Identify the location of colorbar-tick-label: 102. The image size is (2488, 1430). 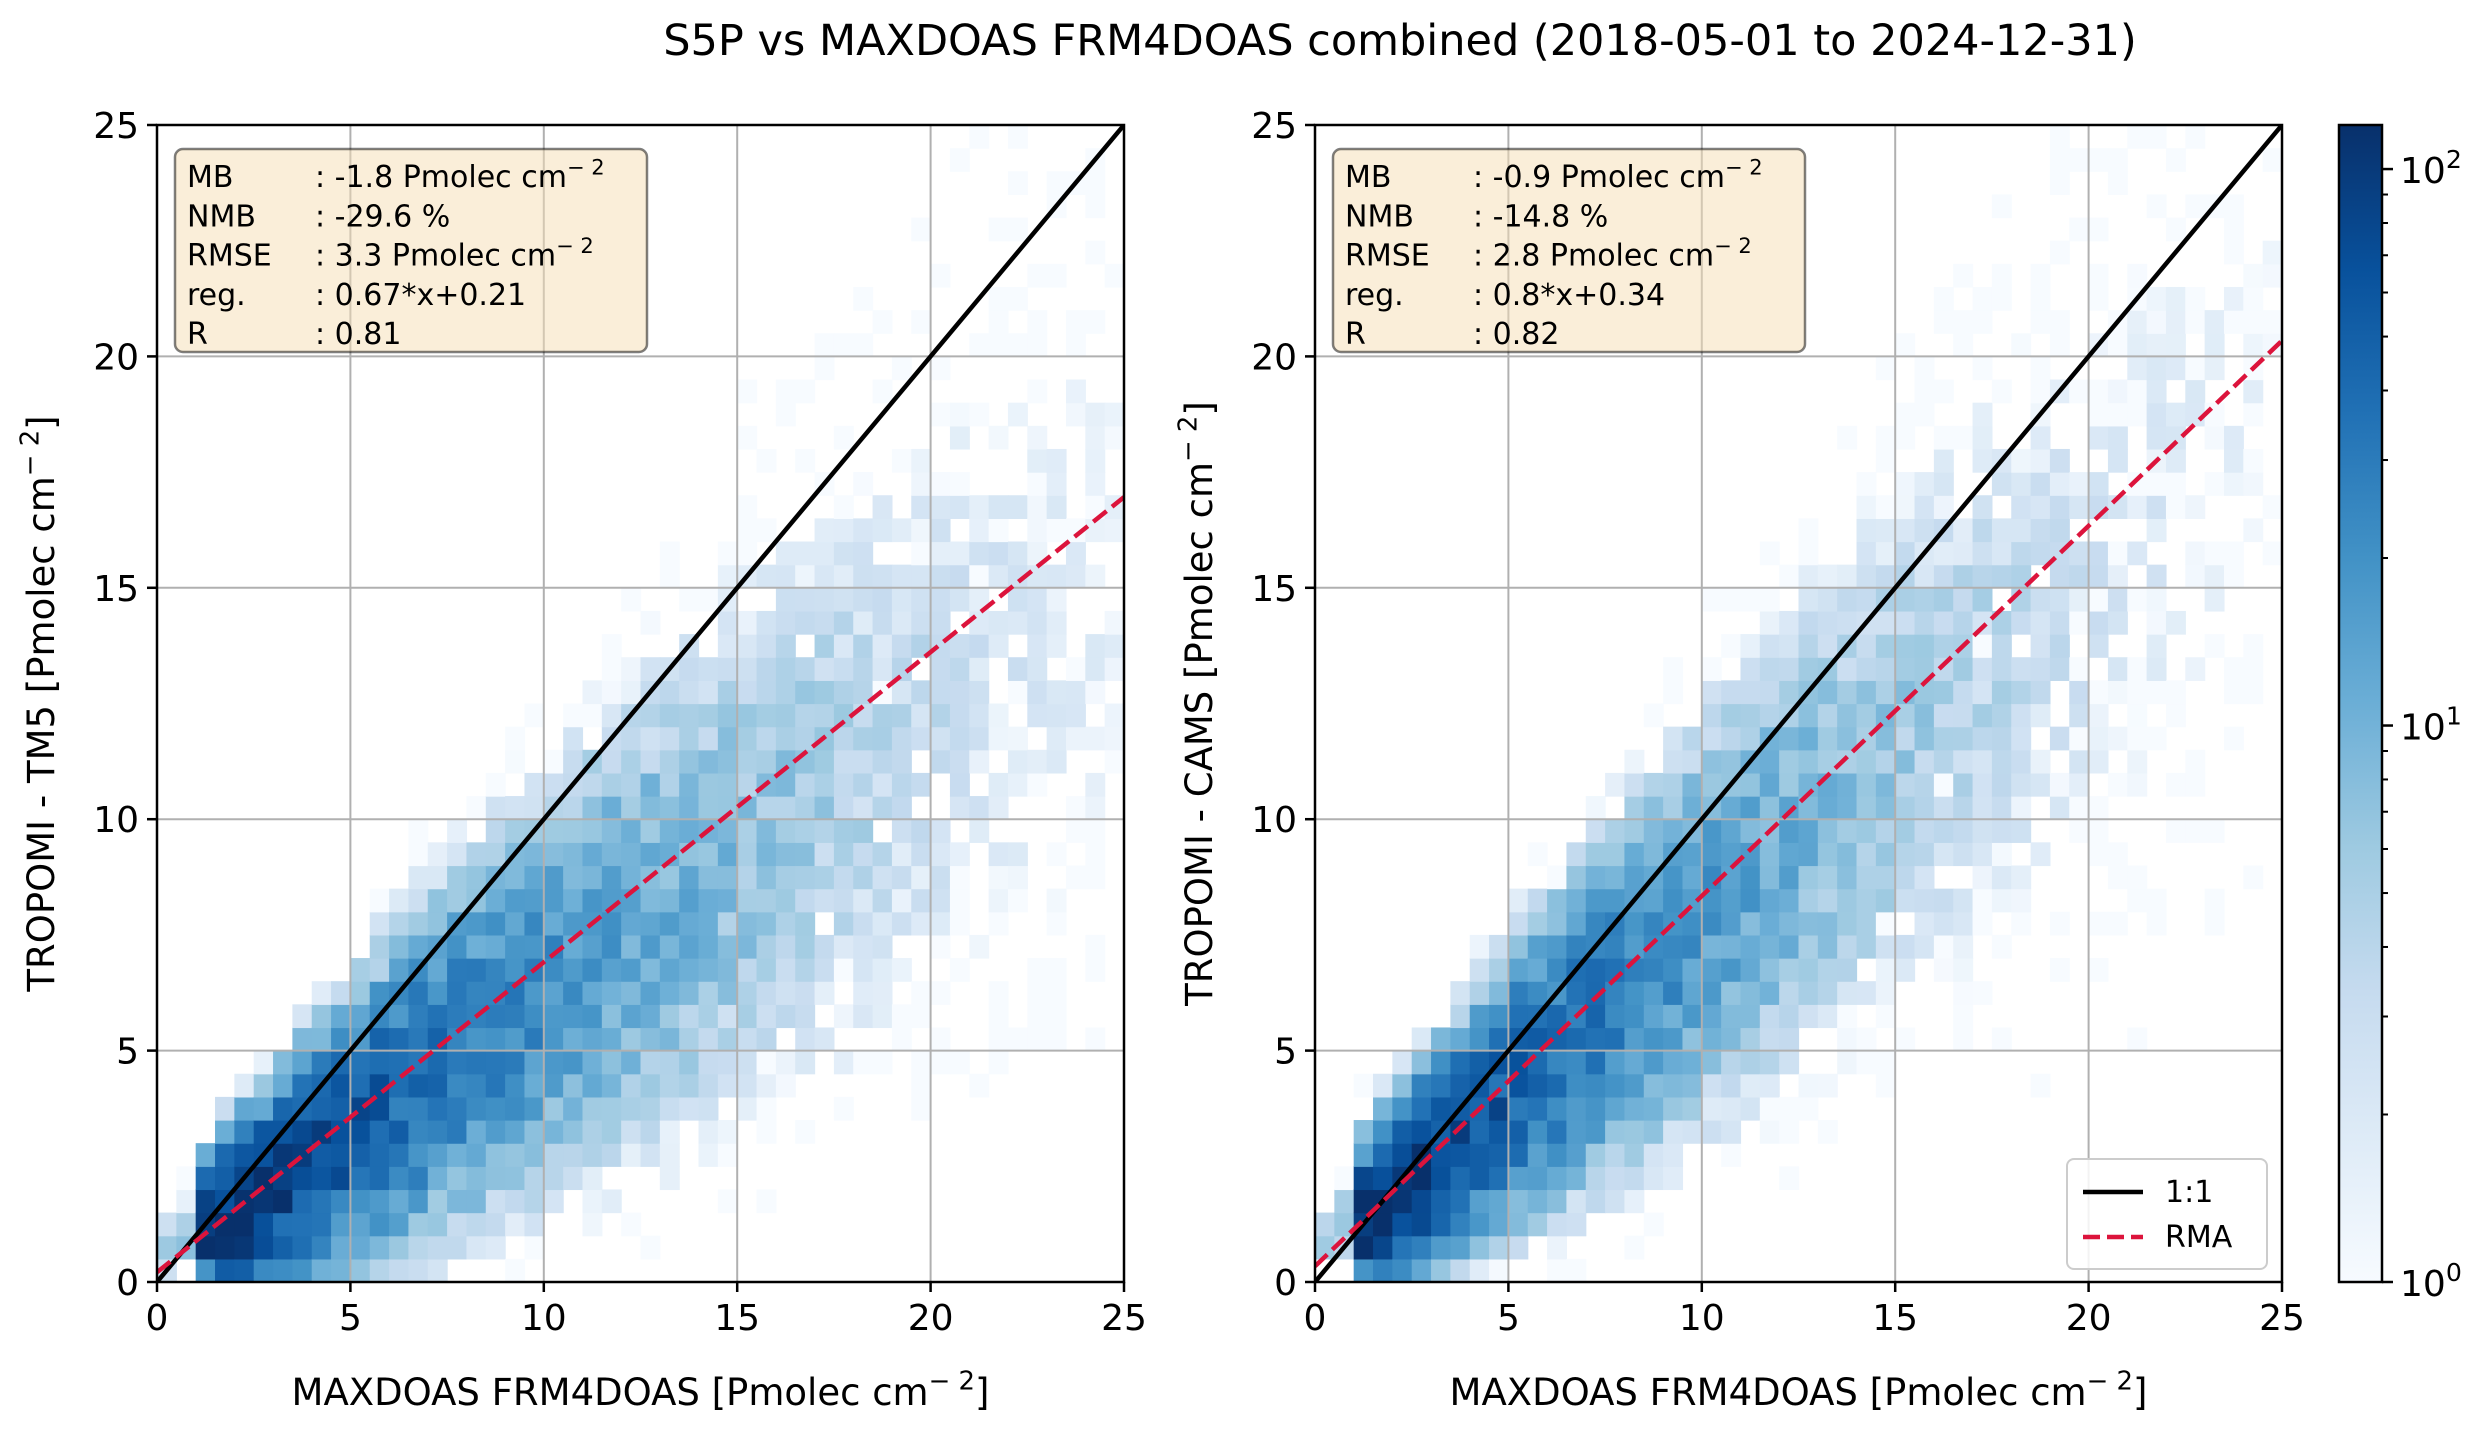
(2431, 168).